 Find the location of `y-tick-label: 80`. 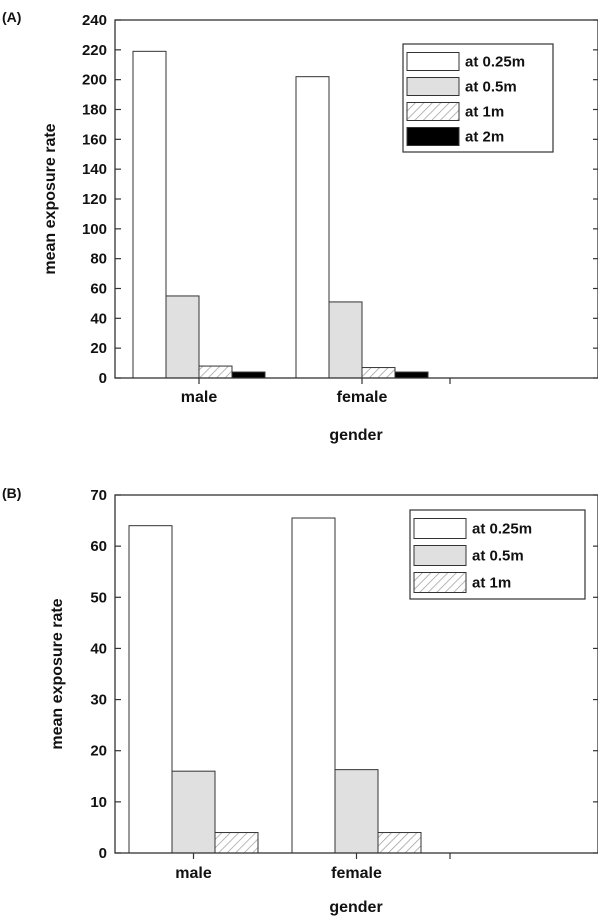

y-tick-label: 80 is located at coordinates (98, 259).